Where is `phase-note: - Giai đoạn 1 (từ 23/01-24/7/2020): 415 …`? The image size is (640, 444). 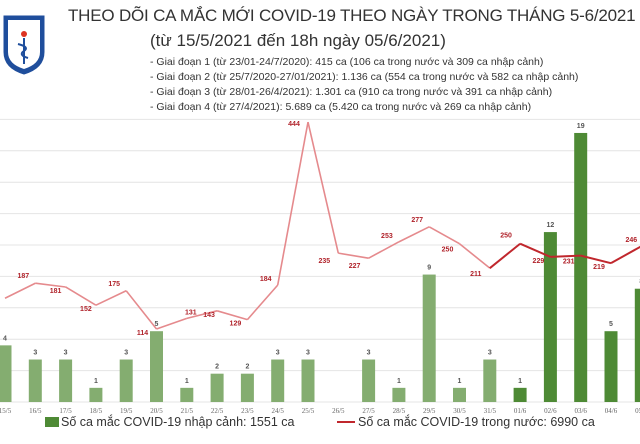
phase-note: - Giai đoạn 1 (từ 23/01-24/7/2020): 415 … is located at coordinates (347, 62).